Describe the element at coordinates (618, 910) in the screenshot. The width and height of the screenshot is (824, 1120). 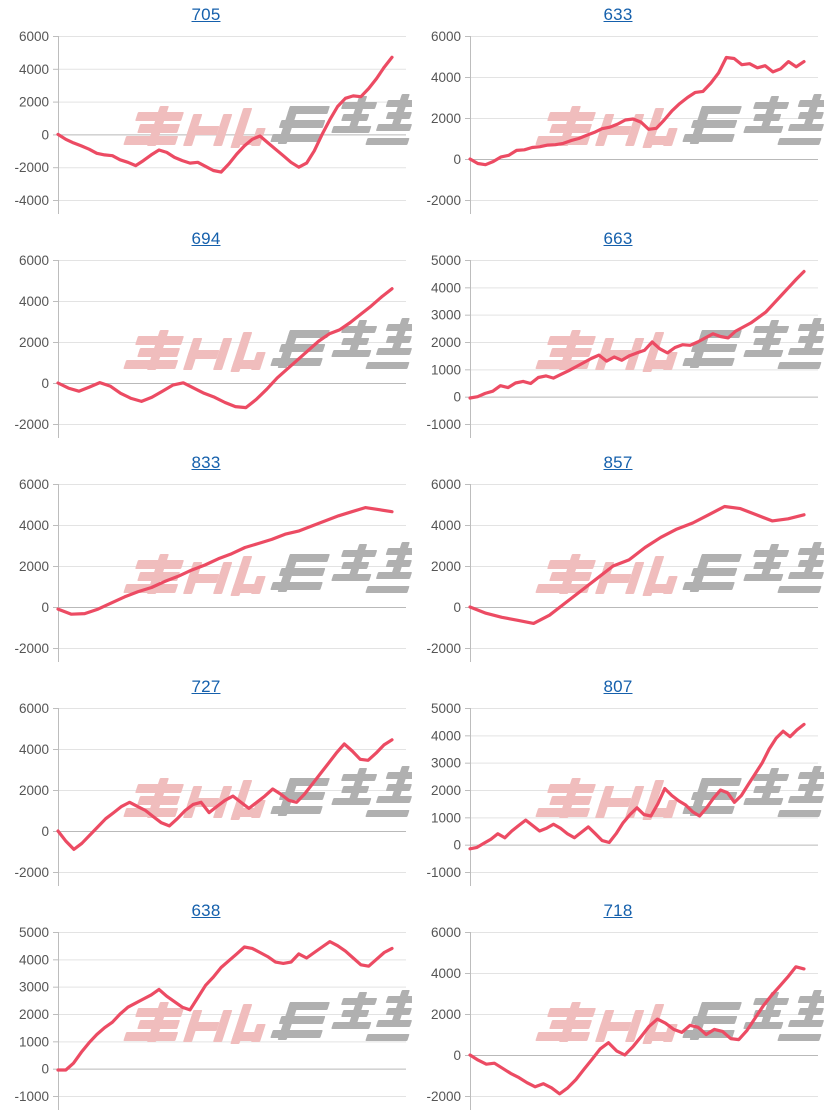
I see `chart-title-link: 718` at that location.